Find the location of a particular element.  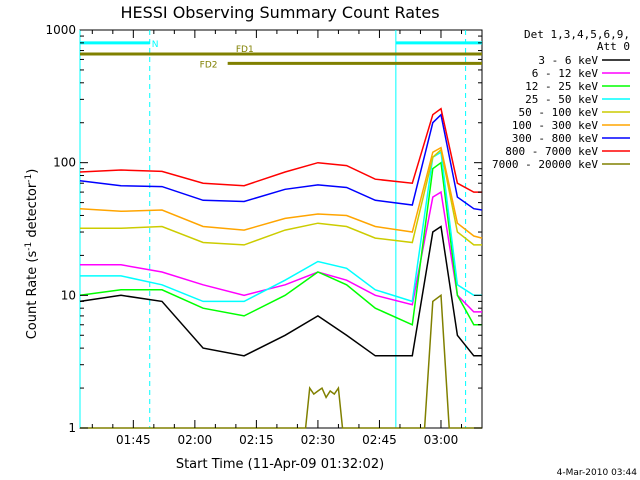

legend-label-6-12-kev: 6 - 12 keV is located at coordinates (565, 73).